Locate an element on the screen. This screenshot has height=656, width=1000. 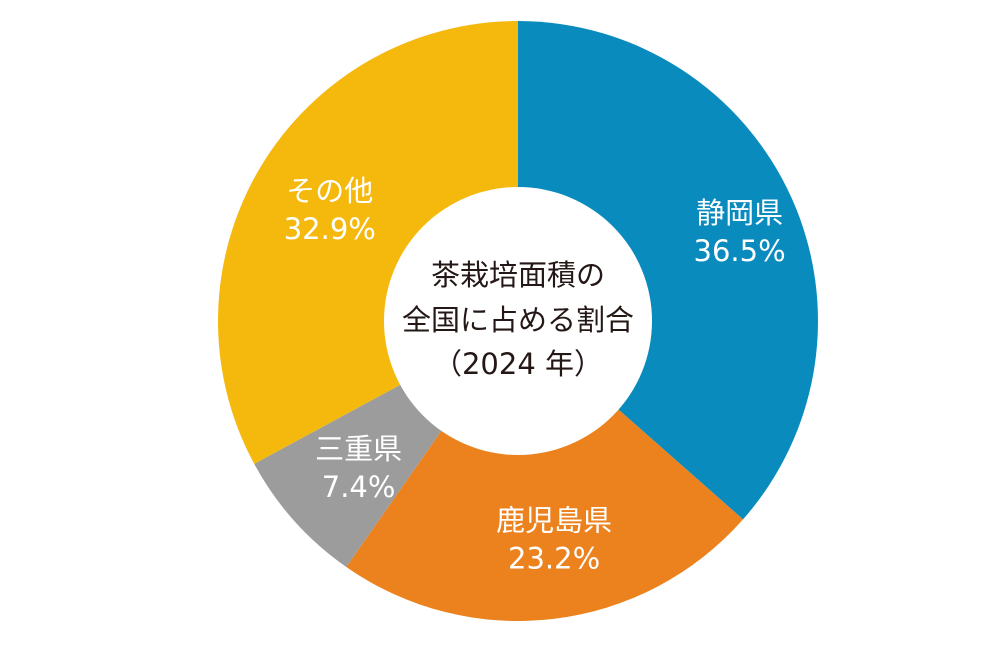
slice-label-2: 三重県 is located at coordinates (358, 449).